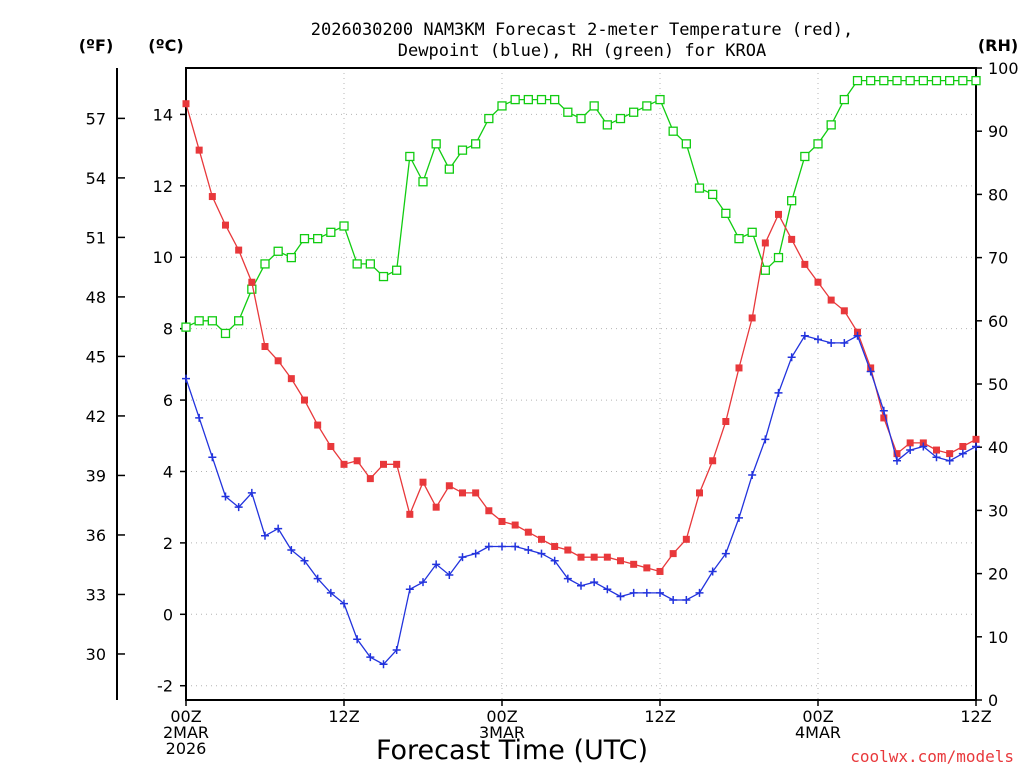  I want to click on rh-tick-label: 90, so click(998, 131).